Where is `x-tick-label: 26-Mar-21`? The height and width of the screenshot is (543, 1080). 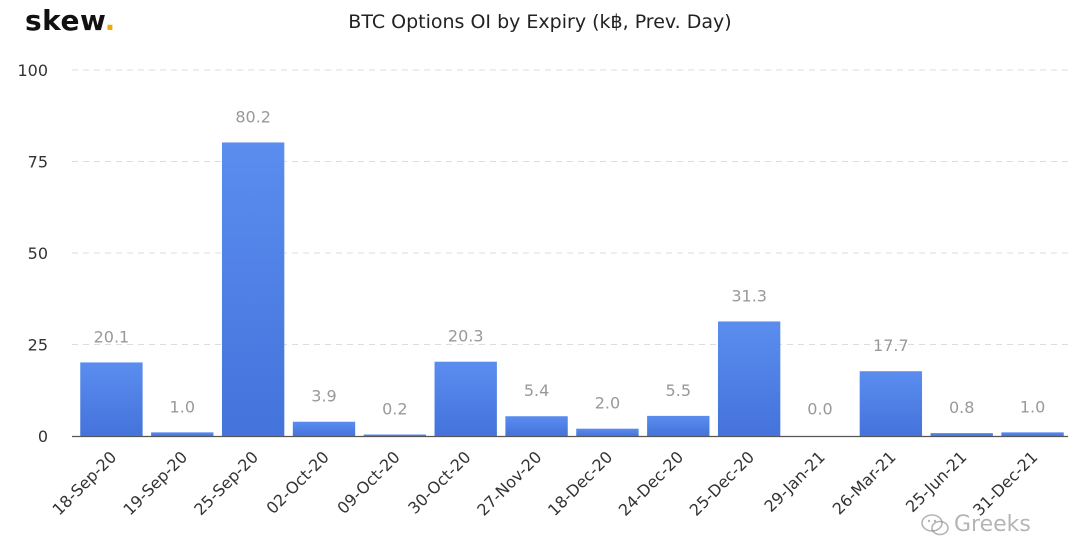
x-tick-label: 26-Mar-21 is located at coordinates (864, 482).